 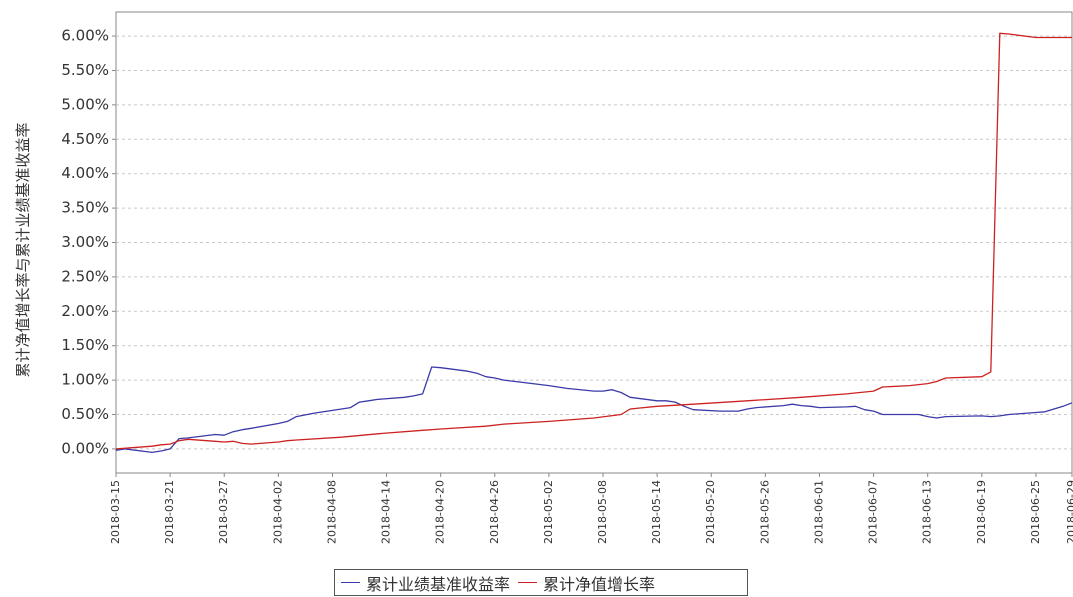 What do you see at coordinates (927, 512) in the screenshot?
I see `x-tick-label: 2018-06-13` at bounding box center [927, 512].